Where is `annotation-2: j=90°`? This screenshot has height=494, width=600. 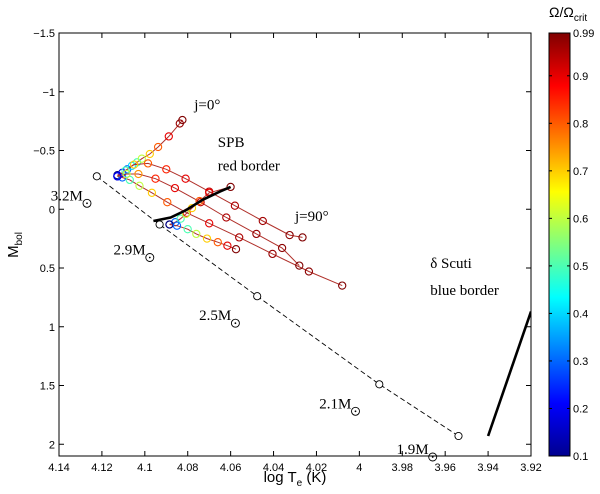 annotation-2: j=90° is located at coordinates (311, 217).